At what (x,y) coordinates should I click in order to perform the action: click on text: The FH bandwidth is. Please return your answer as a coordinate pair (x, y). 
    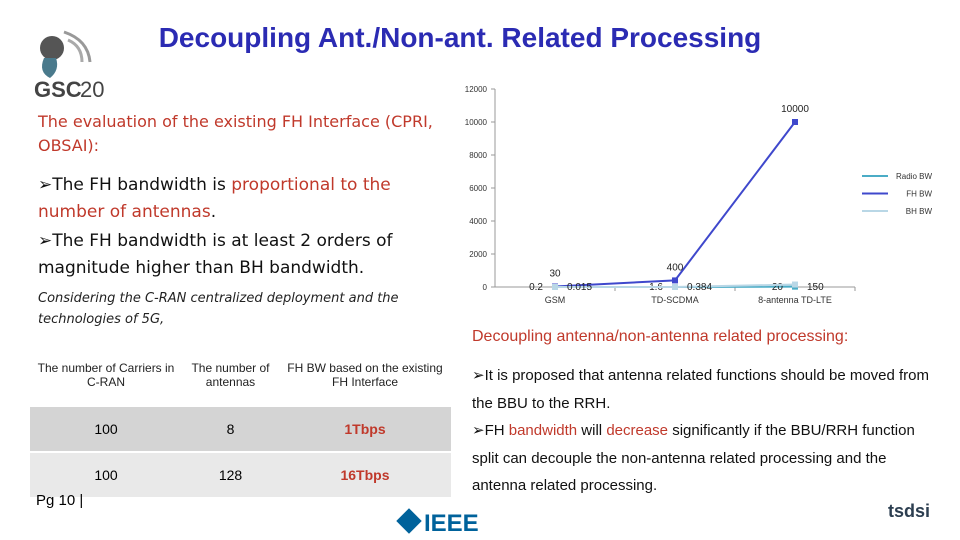
    Looking at the image, I should click on (142, 185).